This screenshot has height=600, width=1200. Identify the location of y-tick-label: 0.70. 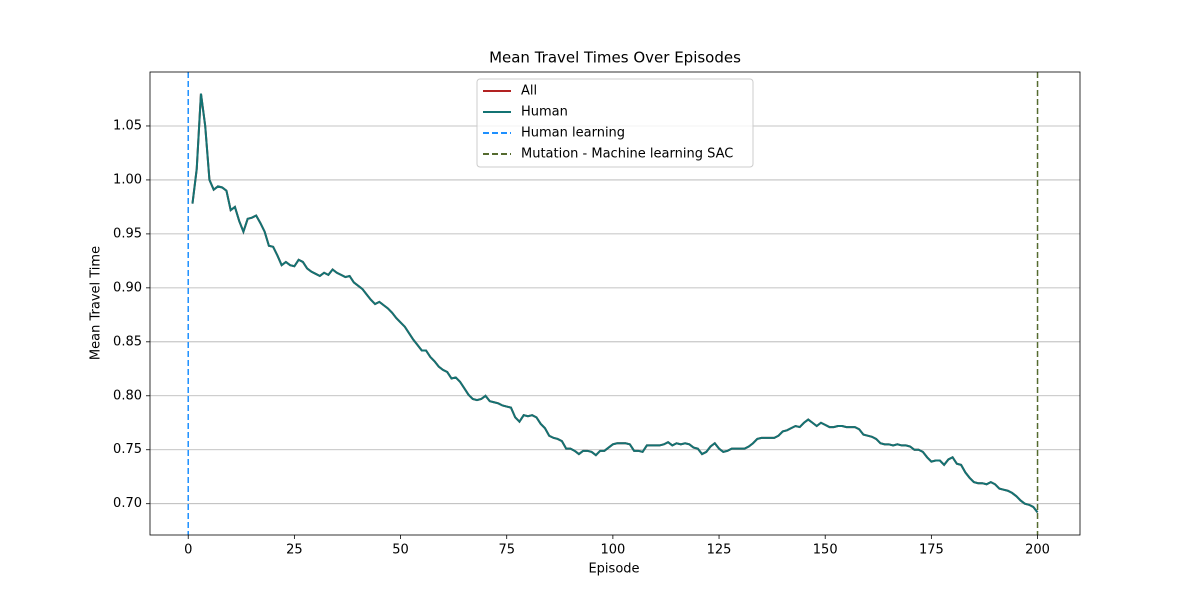
(127, 503).